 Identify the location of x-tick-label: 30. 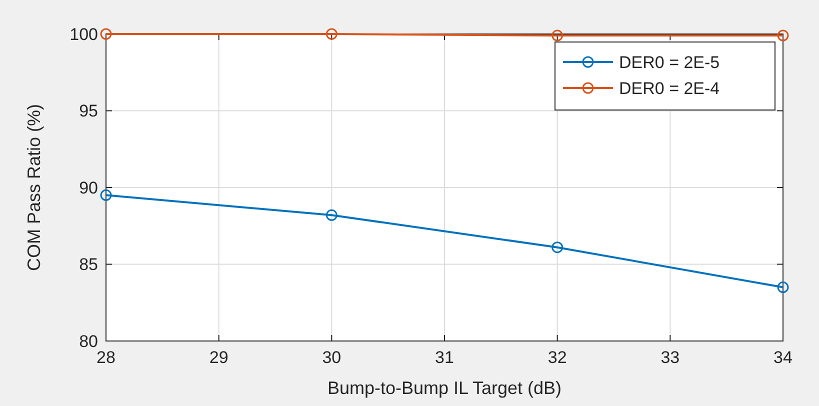
(332, 357).